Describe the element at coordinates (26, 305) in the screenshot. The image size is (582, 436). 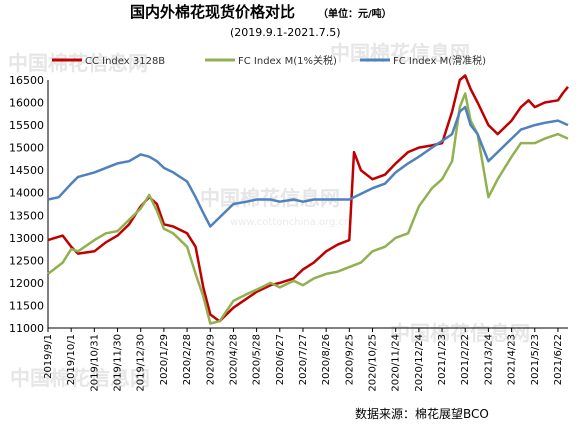
I see `y-tick-label: 11500` at that location.